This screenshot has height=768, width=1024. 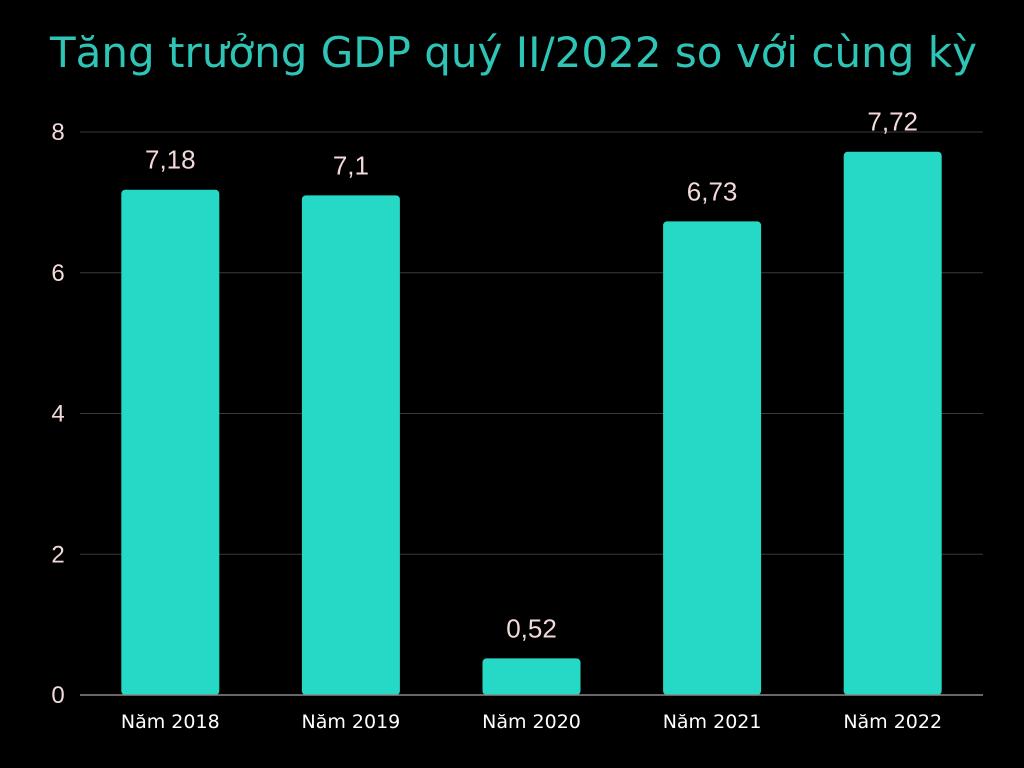 What do you see at coordinates (57, 695) in the screenshot?
I see `y-tick-label: 0` at bounding box center [57, 695].